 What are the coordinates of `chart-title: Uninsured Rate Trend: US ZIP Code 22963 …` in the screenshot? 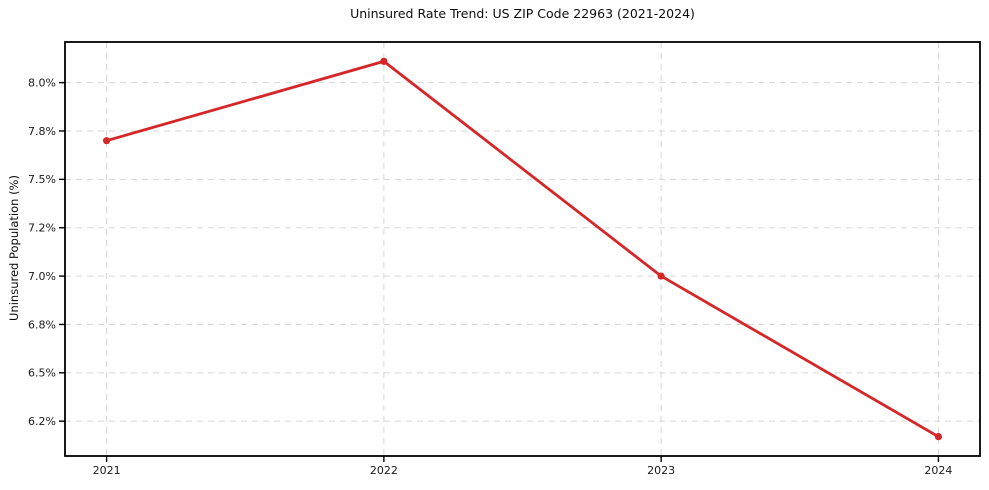 It's located at (522, 13).